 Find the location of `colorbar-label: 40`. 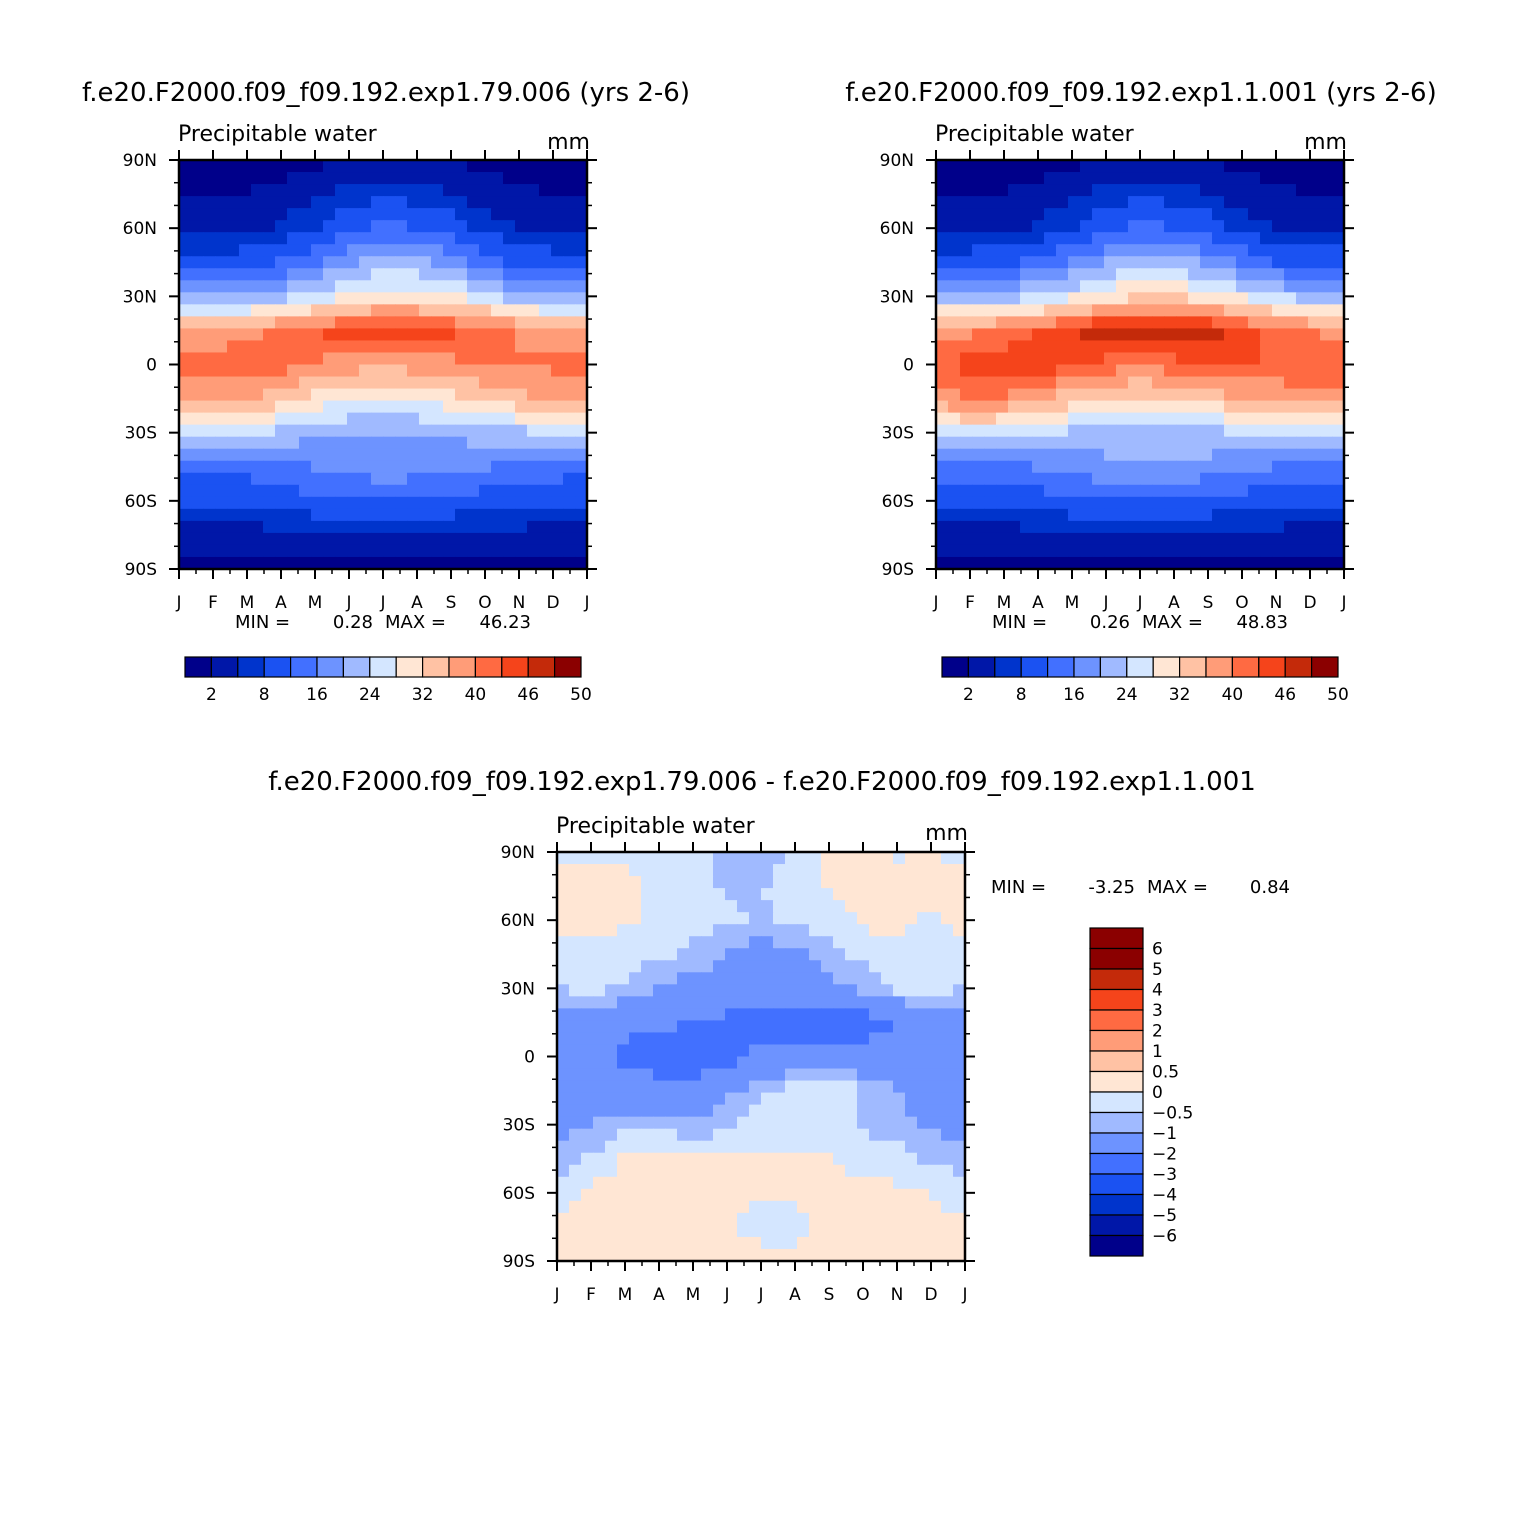

colorbar-label: 40 is located at coordinates (1233, 695).